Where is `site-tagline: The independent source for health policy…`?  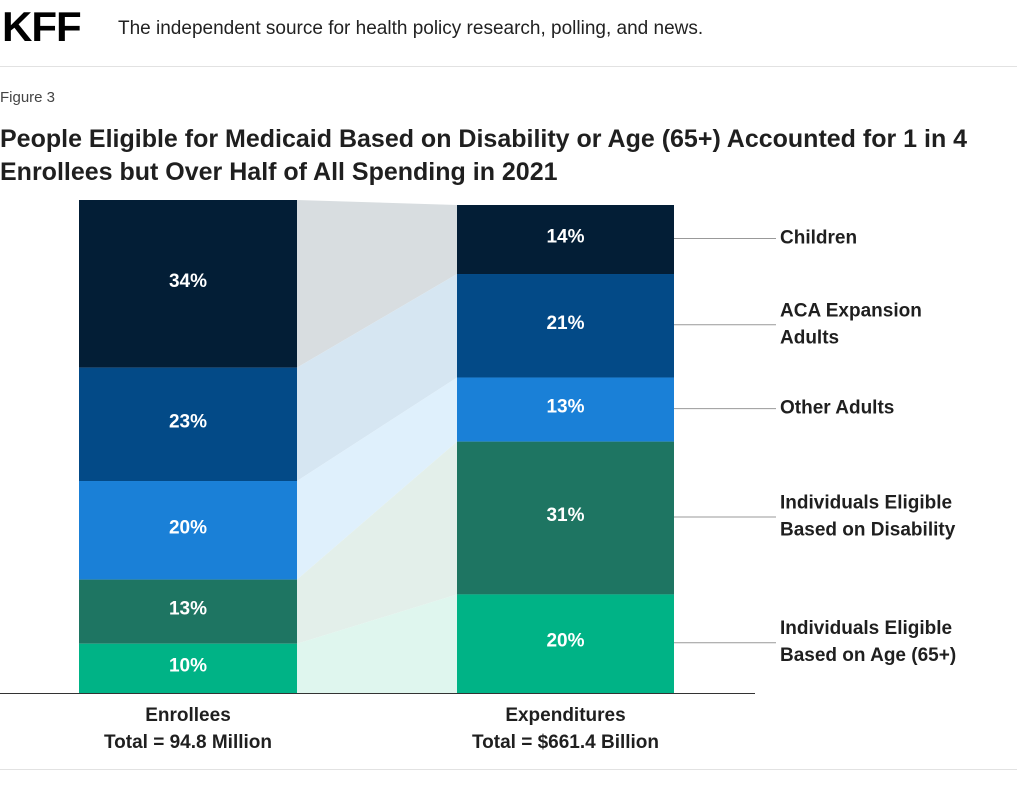
site-tagline: The independent source for health policy… is located at coordinates (411, 28).